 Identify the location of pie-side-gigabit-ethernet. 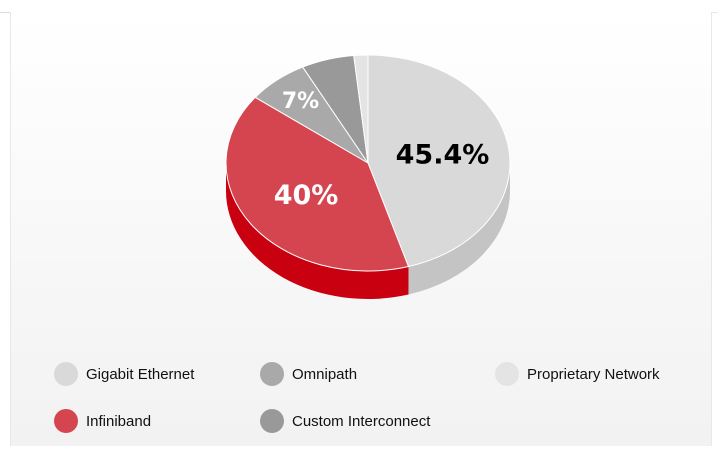
(459, 229).